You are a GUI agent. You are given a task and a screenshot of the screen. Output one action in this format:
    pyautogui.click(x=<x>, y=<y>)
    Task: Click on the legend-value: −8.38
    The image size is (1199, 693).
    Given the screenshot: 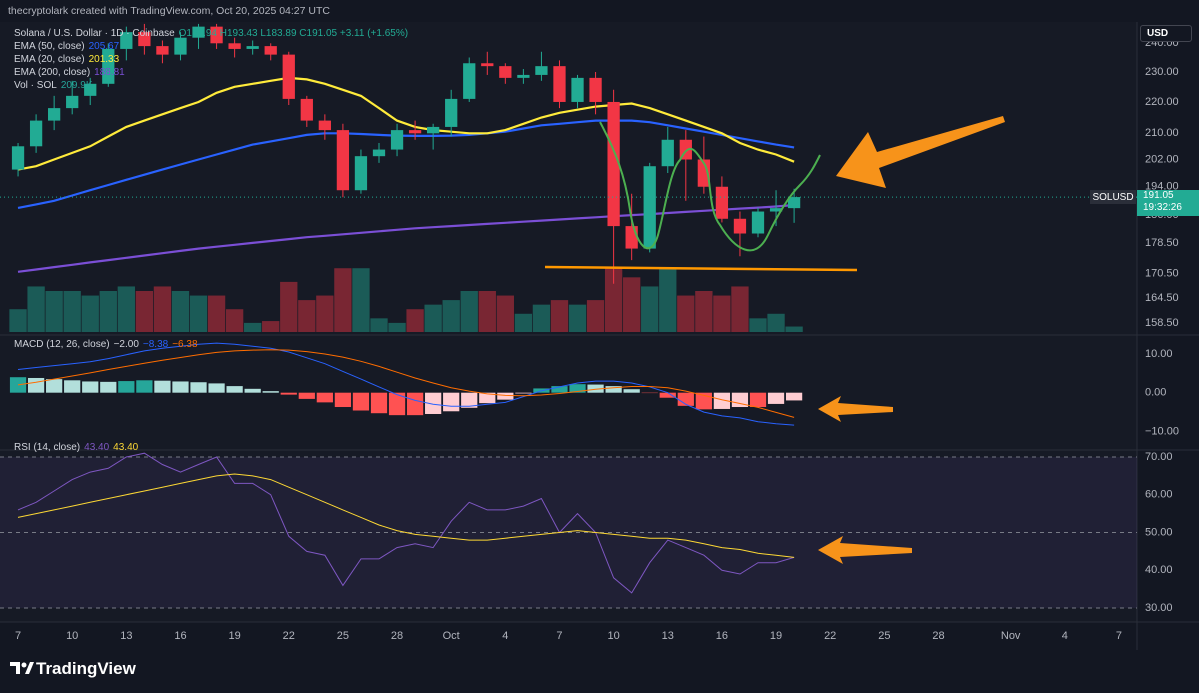 What is the action you would take?
    pyautogui.click(x=155, y=344)
    